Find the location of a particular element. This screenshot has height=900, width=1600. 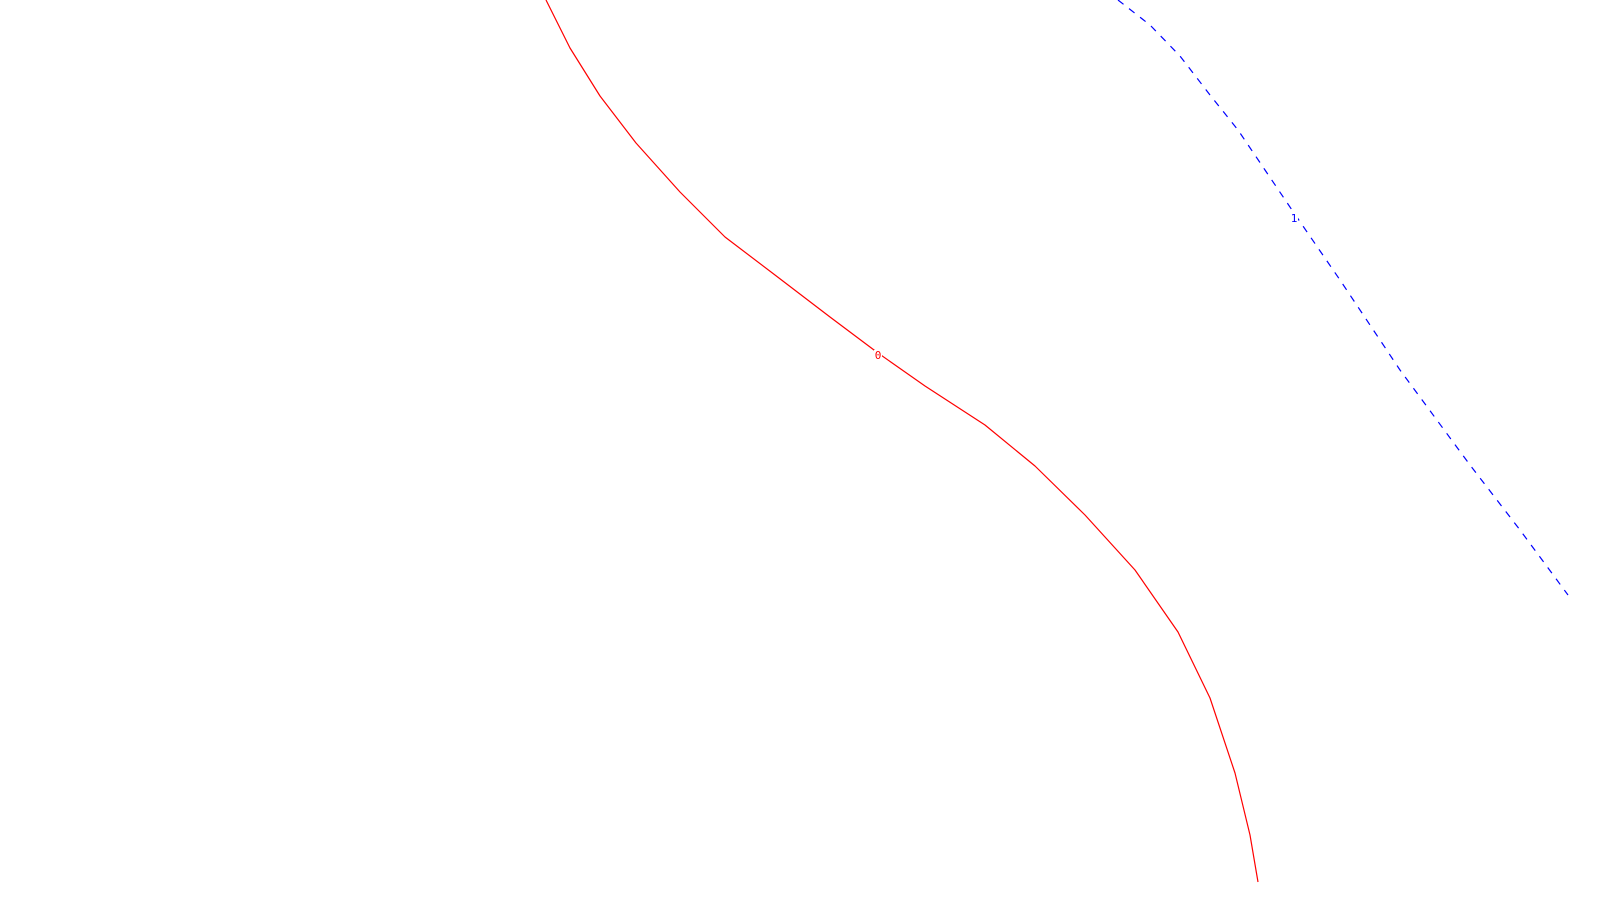

contour-label-0: 0 is located at coordinates (878, 355).